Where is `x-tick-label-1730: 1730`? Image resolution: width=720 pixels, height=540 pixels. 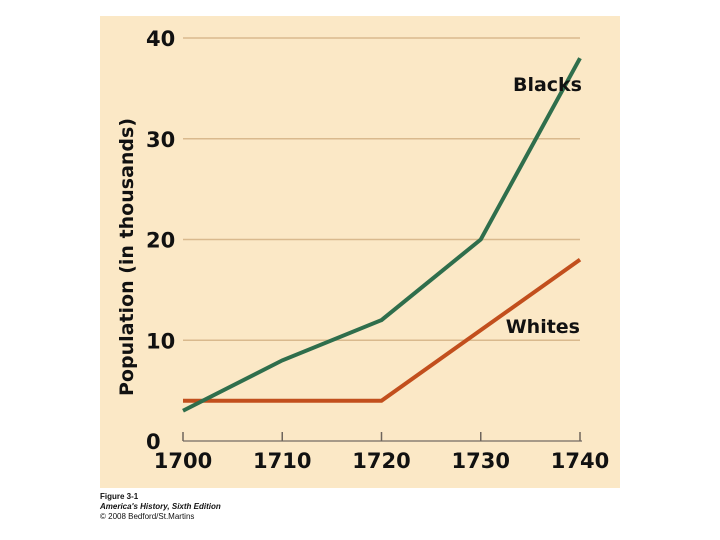 x-tick-label-1730: 1730 is located at coordinates (481, 461).